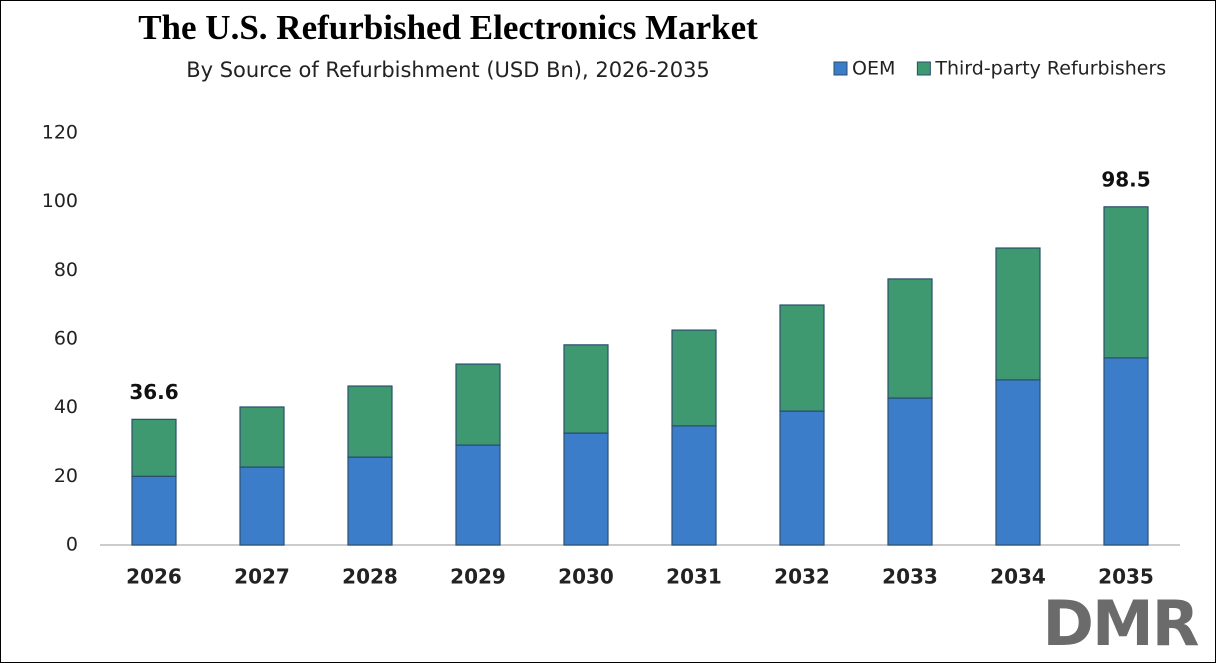  I want to click on legend-label: Third-party Refurbishers, so click(1050, 69).